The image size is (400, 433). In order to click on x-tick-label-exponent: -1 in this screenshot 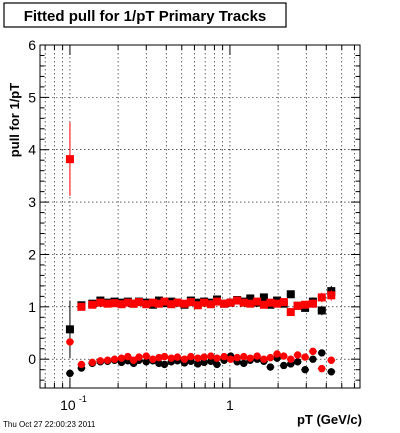, I will do `click(83, 399)`.